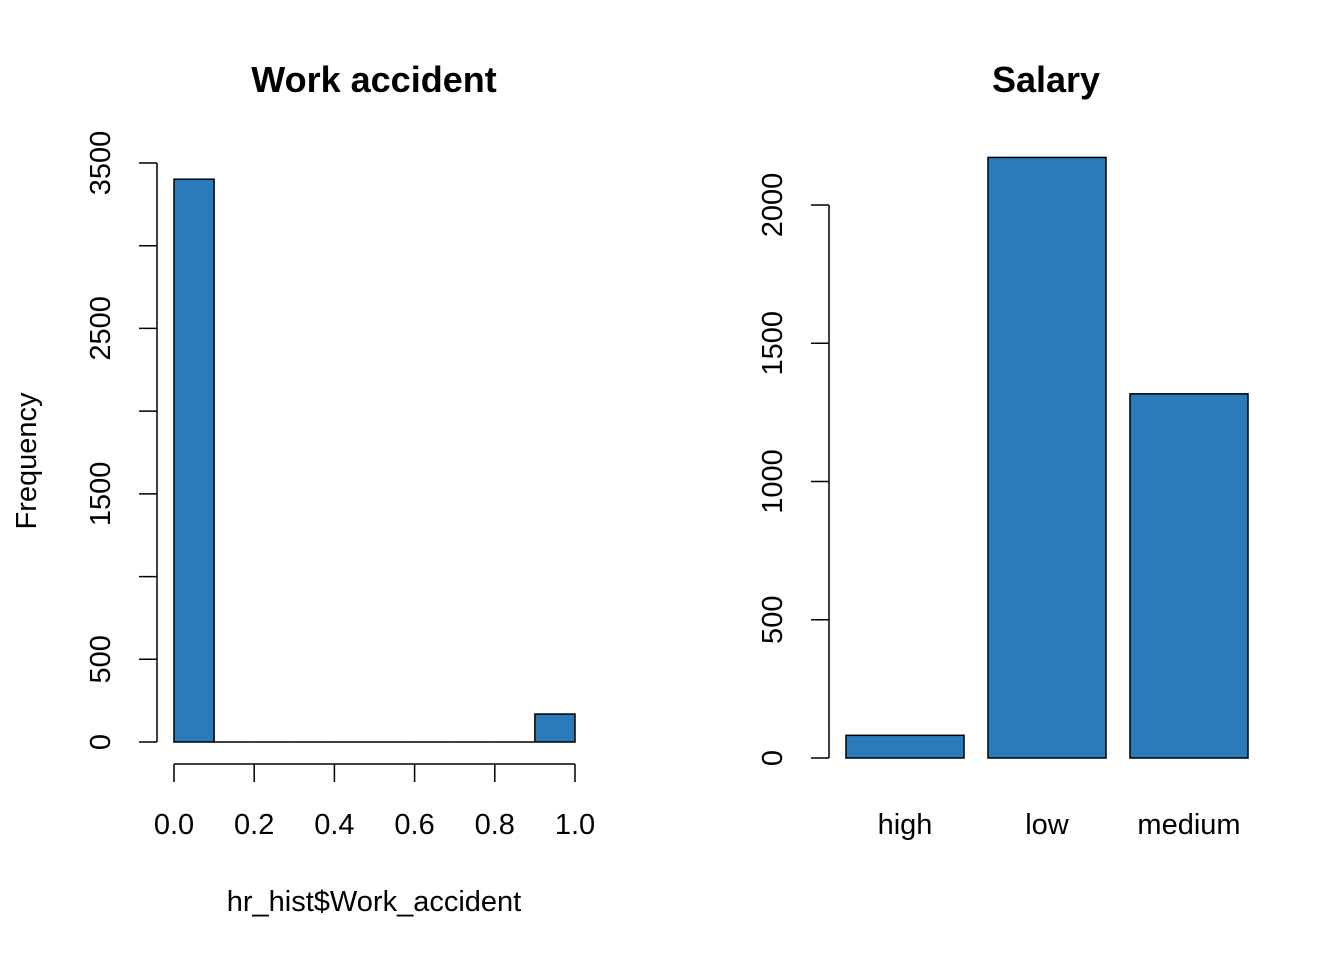  What do you see at coordinates (495, 825) in the screenshot?
I see `hist-x-tick-label: 0.8` at bounding box center [495, 825].